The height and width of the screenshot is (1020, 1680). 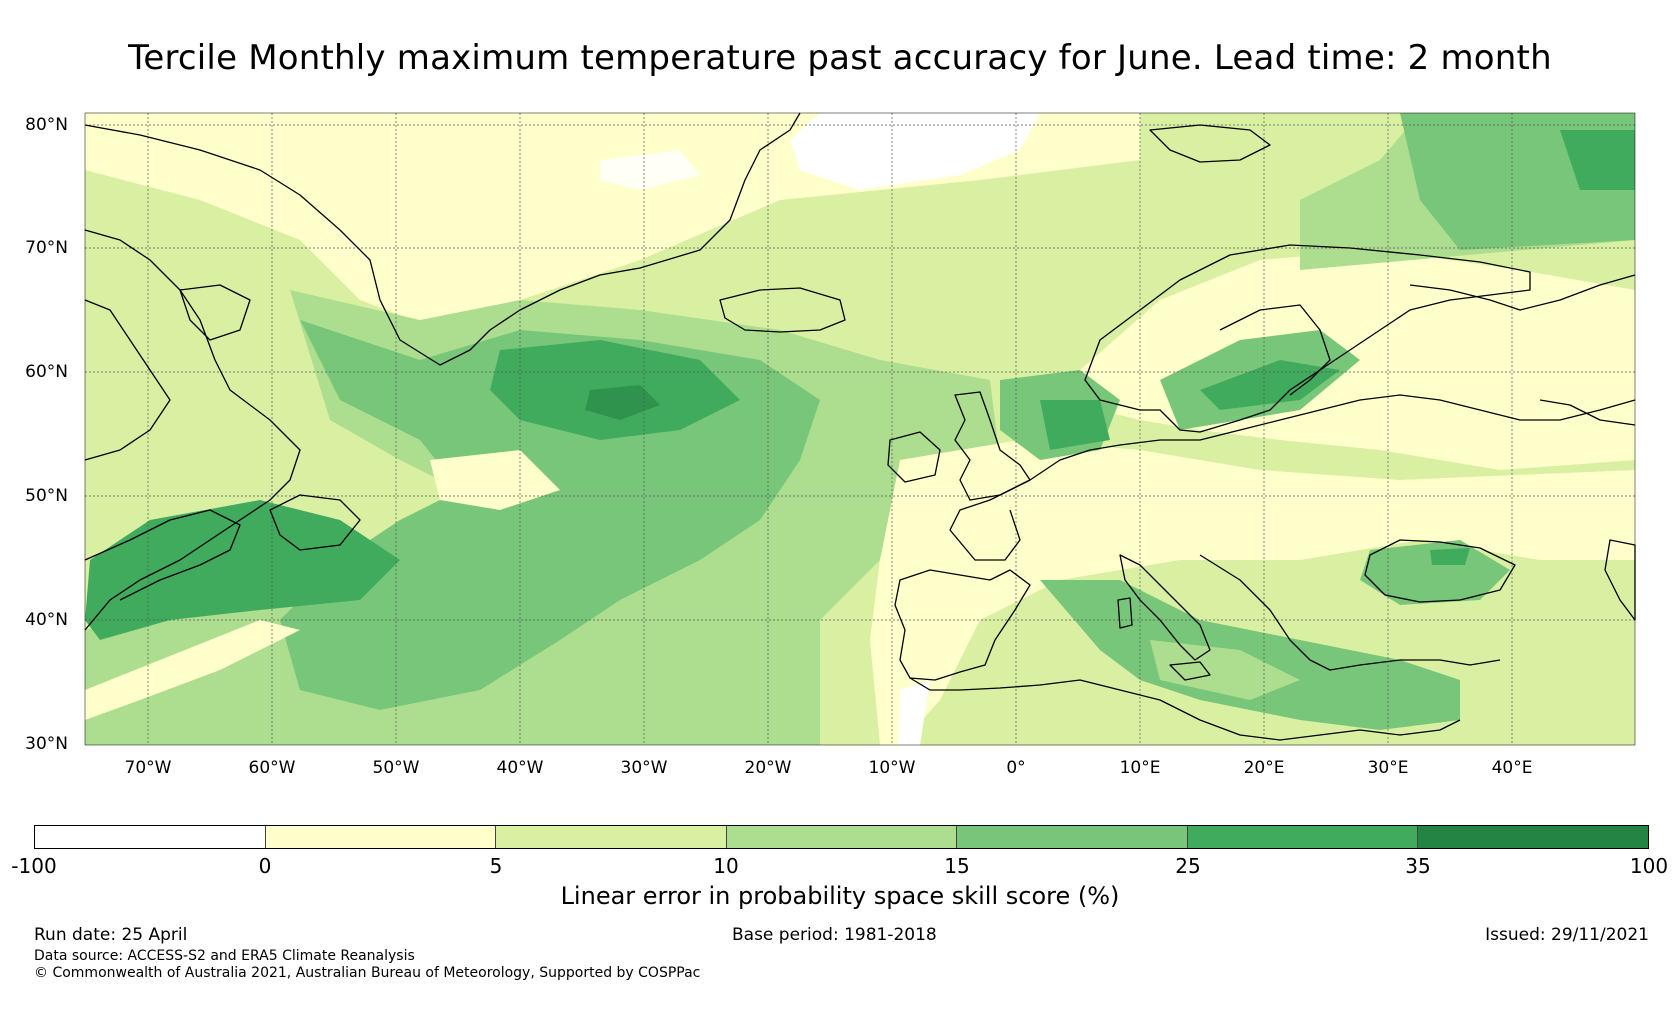 I want to click on lon-label-20w: 20°W, so click(x=768, y=768).